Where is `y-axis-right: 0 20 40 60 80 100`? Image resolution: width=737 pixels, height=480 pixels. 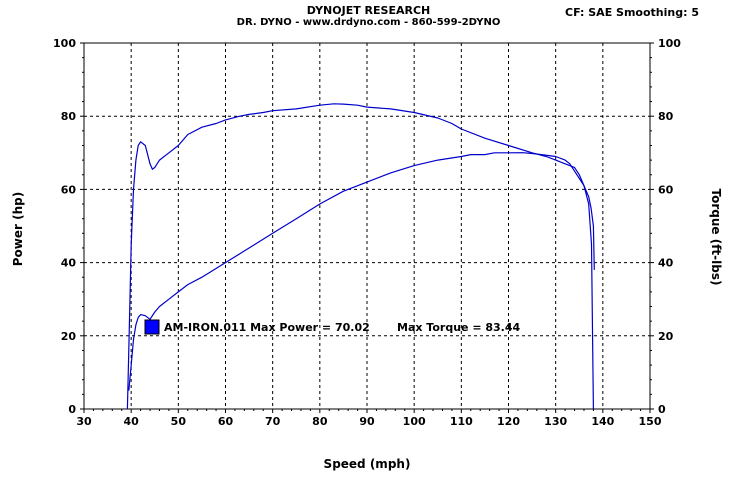
y-axis-right: 0 20 40 60 80 100 is located at coordinates (665, 226).